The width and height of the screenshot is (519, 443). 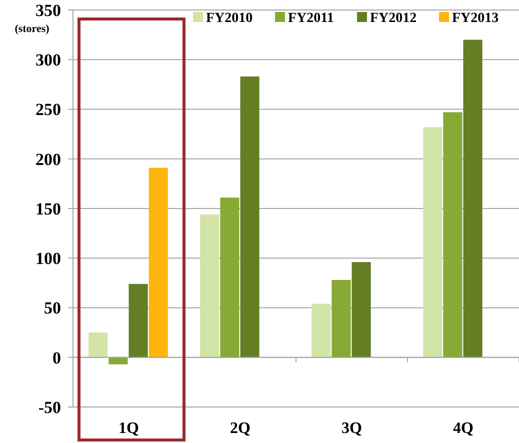 What do you see at coordinates (463, 428) in the screenshot?
I see `x-tick-label: 4Q` at bounding box center [463, 428].